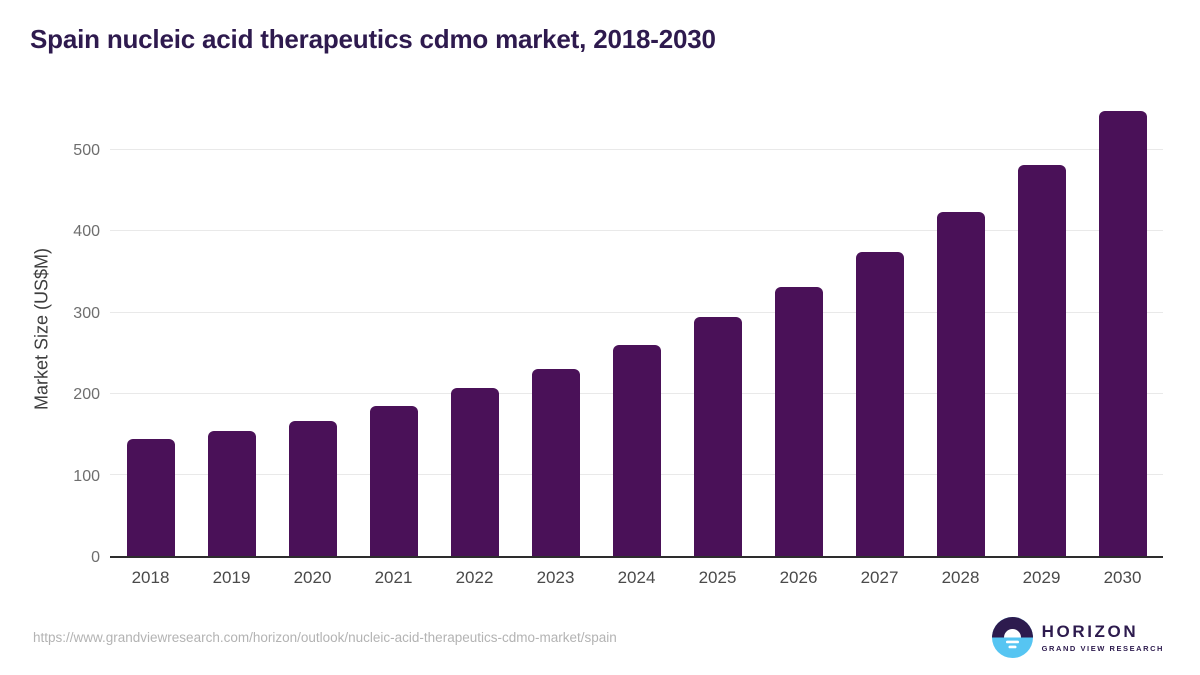  I want to click on x-tick-label-2023: 2023, so click(555, 577).